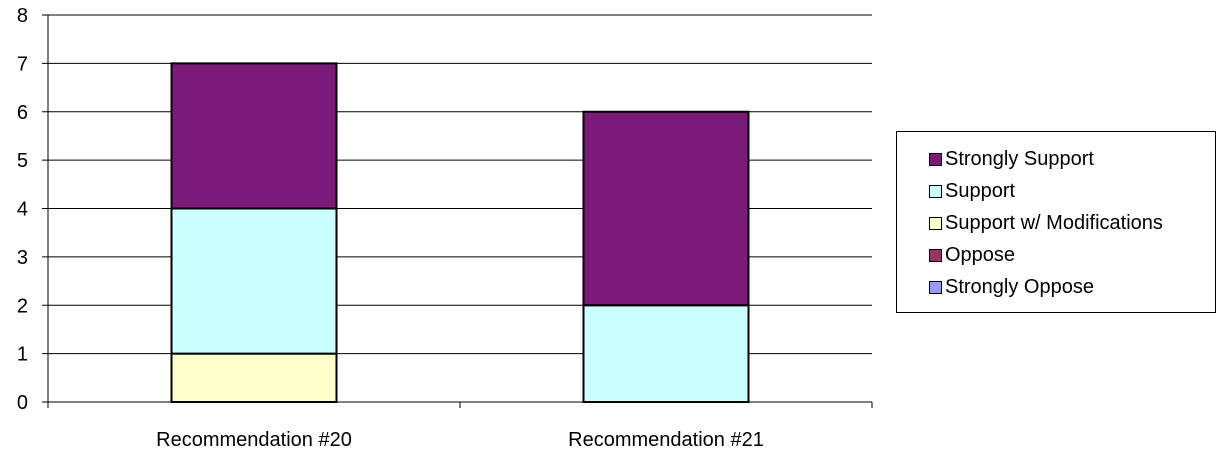  Describe the element at coordinates (22, 113) in the screenshot. I see `y-tick-label: 6` at that location.